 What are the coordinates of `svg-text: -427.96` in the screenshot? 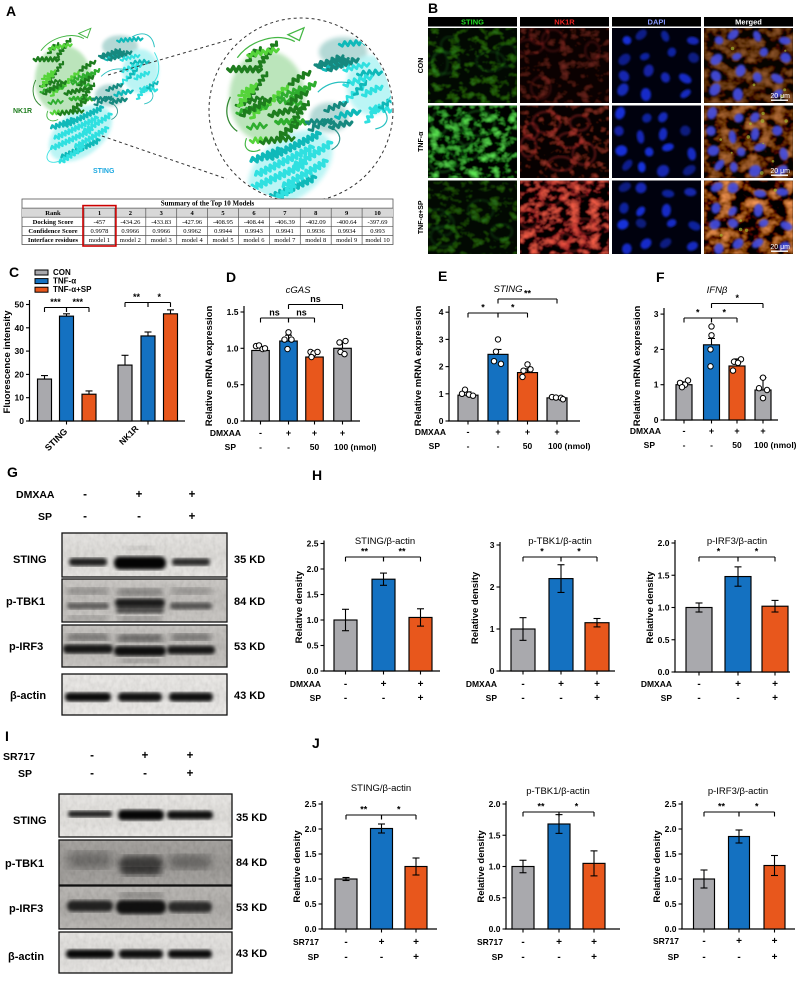 It's located at (192, 222).